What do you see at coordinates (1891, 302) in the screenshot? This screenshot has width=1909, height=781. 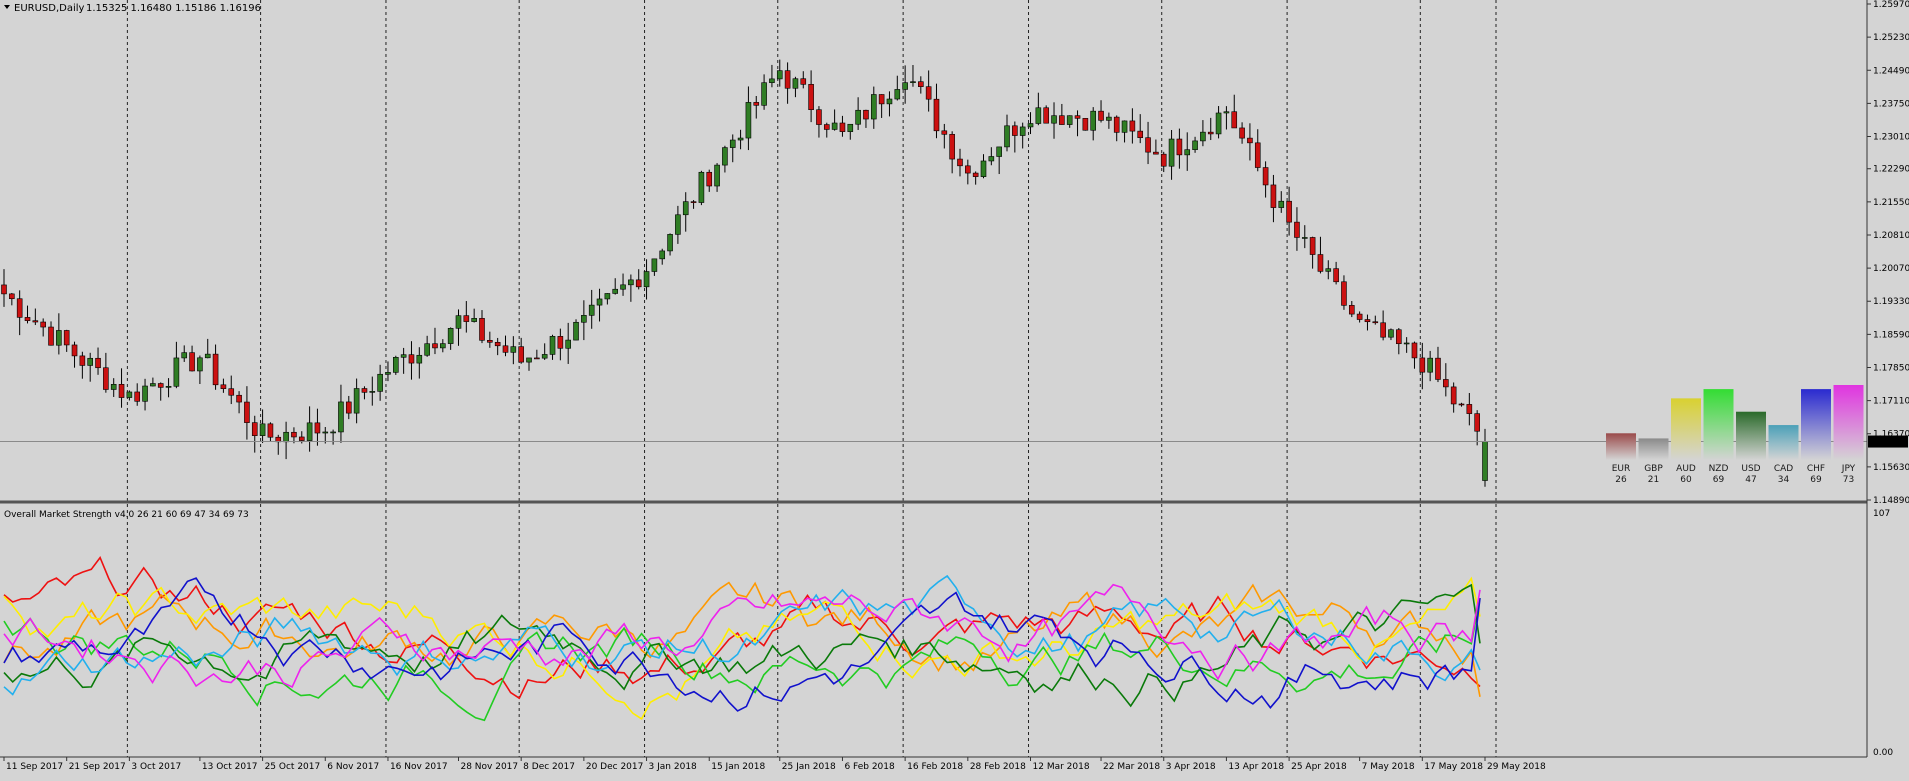 I see `price-tick-label: 1.19330` at bounding box center [1891, 302].